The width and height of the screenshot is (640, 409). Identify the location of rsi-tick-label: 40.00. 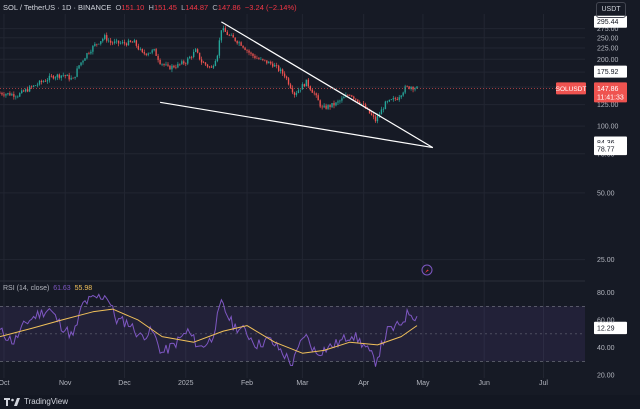
(606, 348).